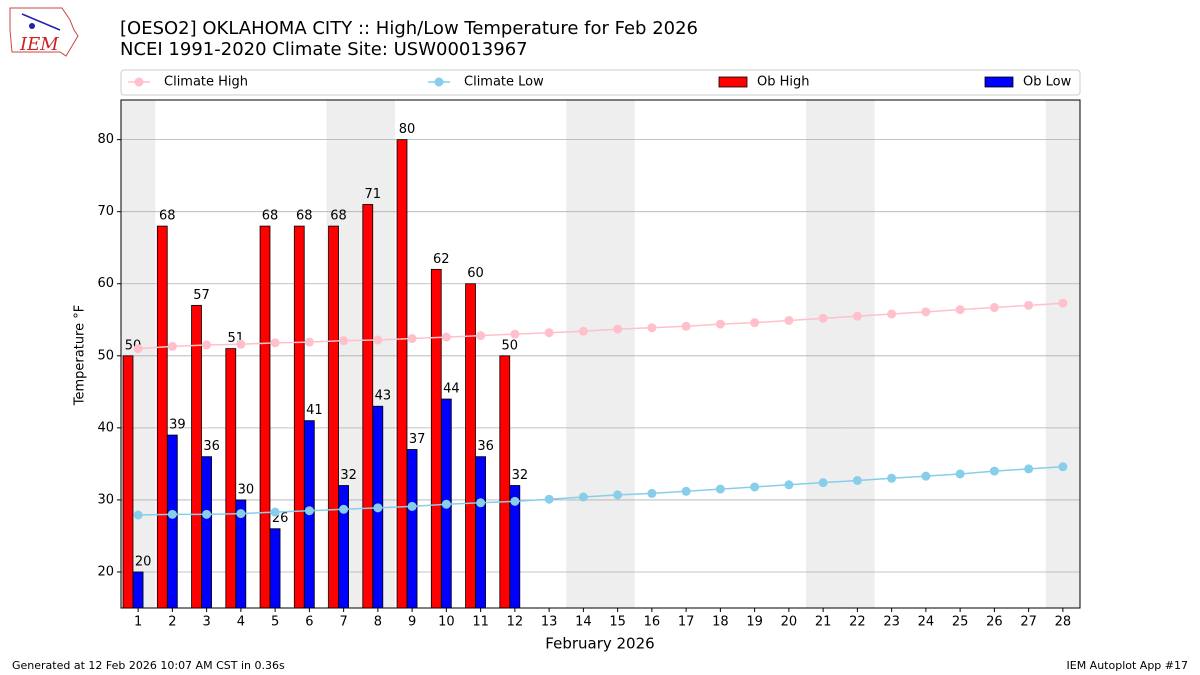 This screenshot has height=675, width=1200. Describe the element at coordinates (686, 622) in the screenshot. I see `x-tick-label: 17` at that location.